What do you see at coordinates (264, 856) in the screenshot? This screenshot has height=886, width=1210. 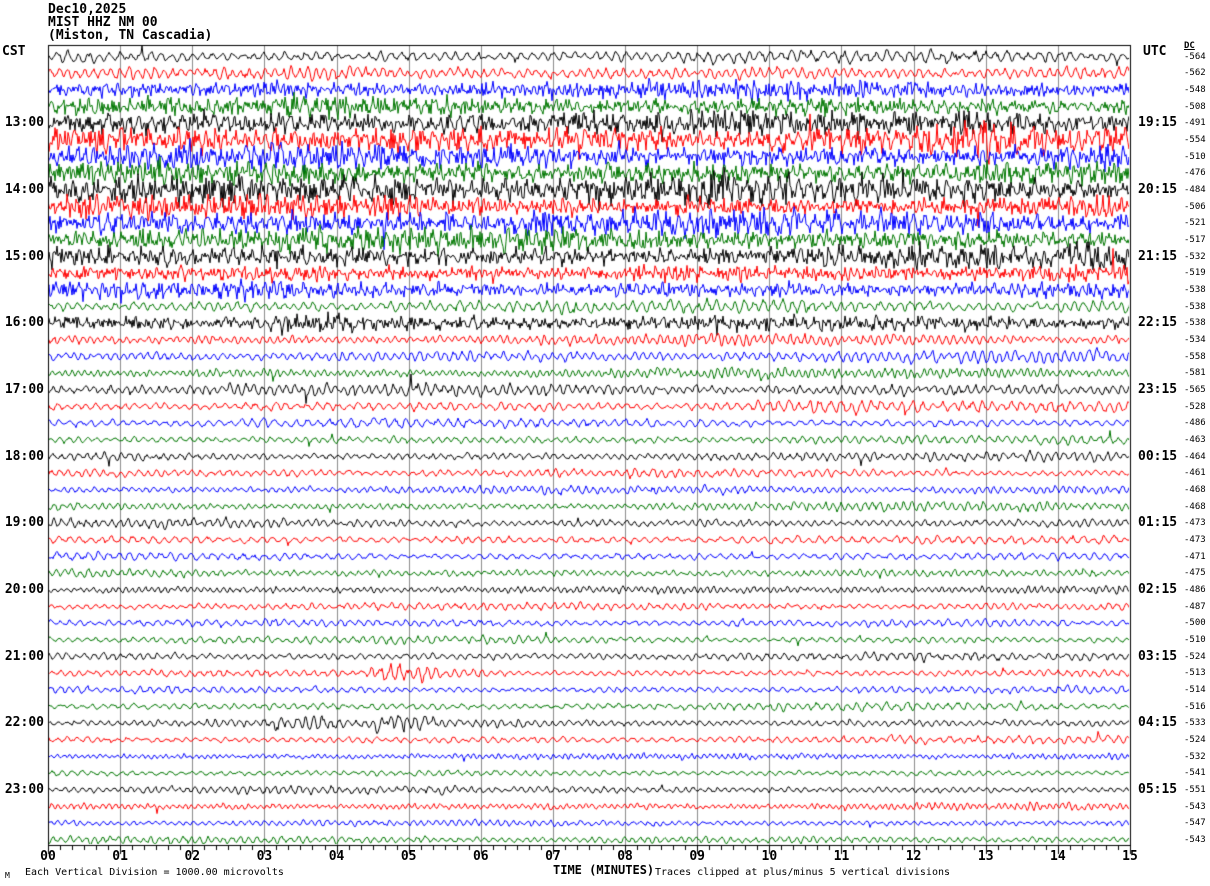 I see `minute-tick-label: 03` at bounding box center [264, 856].